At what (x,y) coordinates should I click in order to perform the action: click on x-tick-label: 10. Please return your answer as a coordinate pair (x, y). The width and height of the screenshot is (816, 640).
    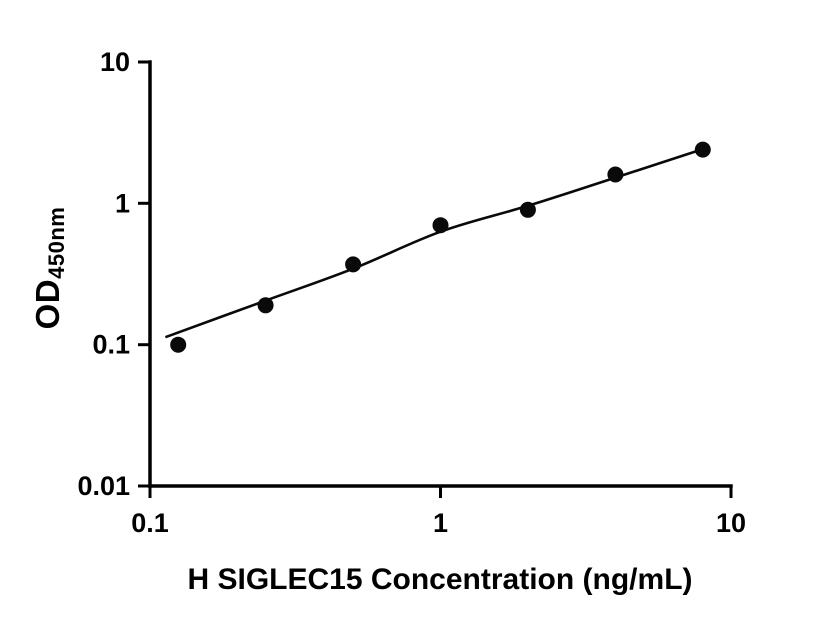
    Looking at the image, I should click on (731, 523).